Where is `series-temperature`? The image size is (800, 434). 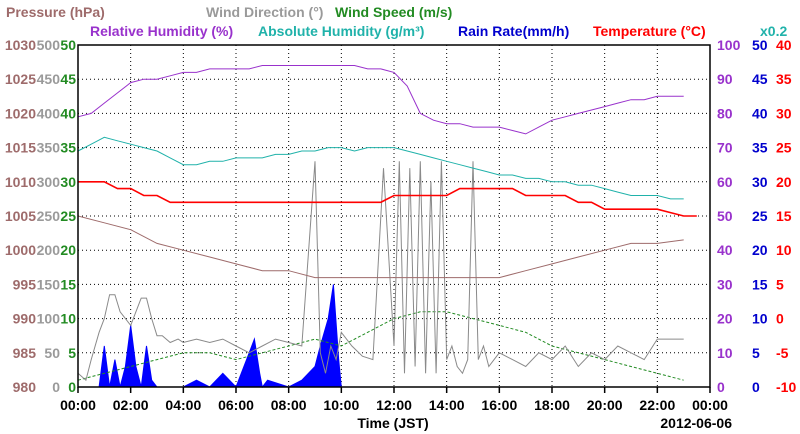
series-temperature is located at coordinates (387, 199).